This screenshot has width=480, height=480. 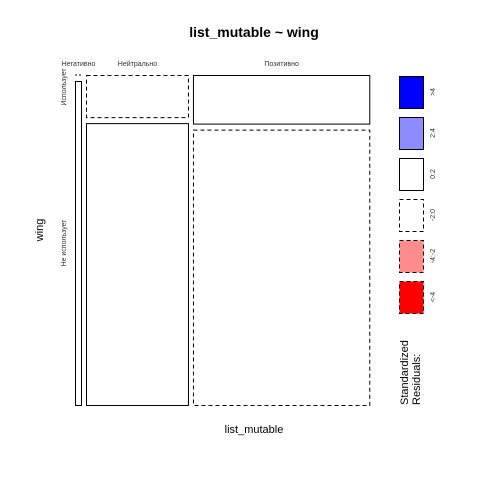 I want to click on x-category-labels: Негативно Нейтрально Позитивно, so click(x=180, y=64).